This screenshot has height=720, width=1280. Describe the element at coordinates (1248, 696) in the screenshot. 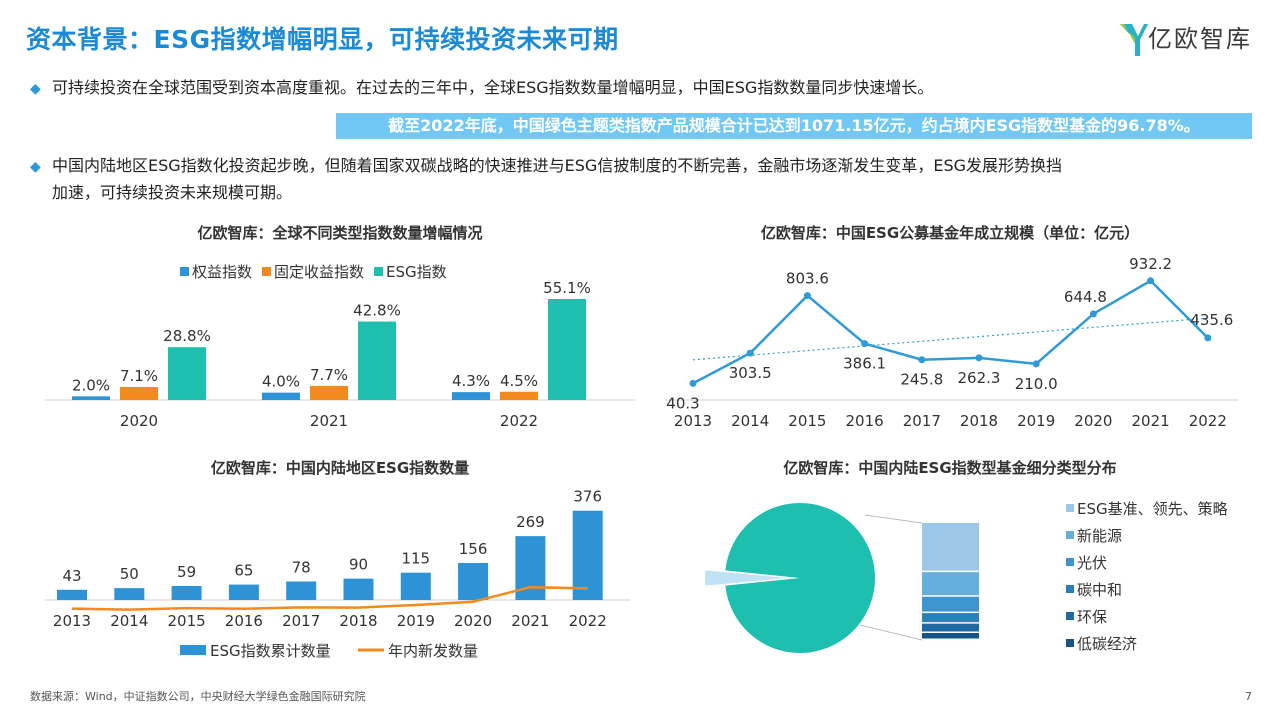

I see `page-number: 7` at that location.